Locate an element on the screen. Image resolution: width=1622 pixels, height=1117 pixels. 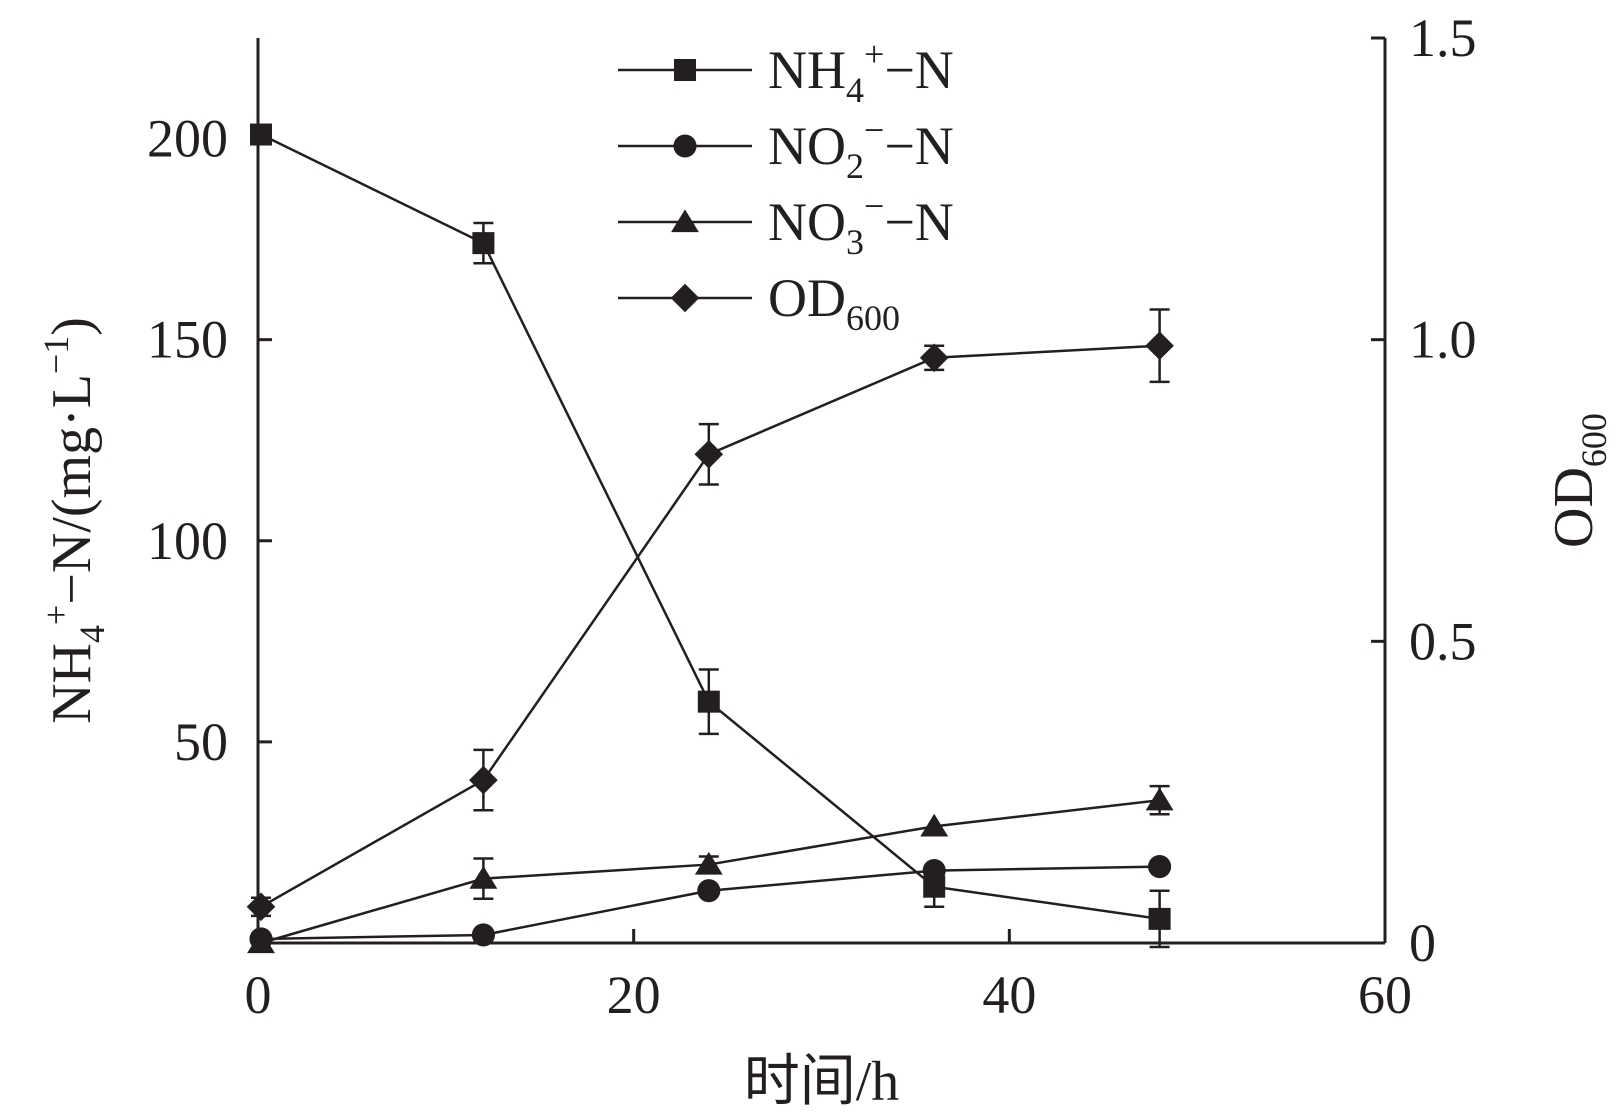
legend-label: NO2−−N is located at coordinates (861, 148).